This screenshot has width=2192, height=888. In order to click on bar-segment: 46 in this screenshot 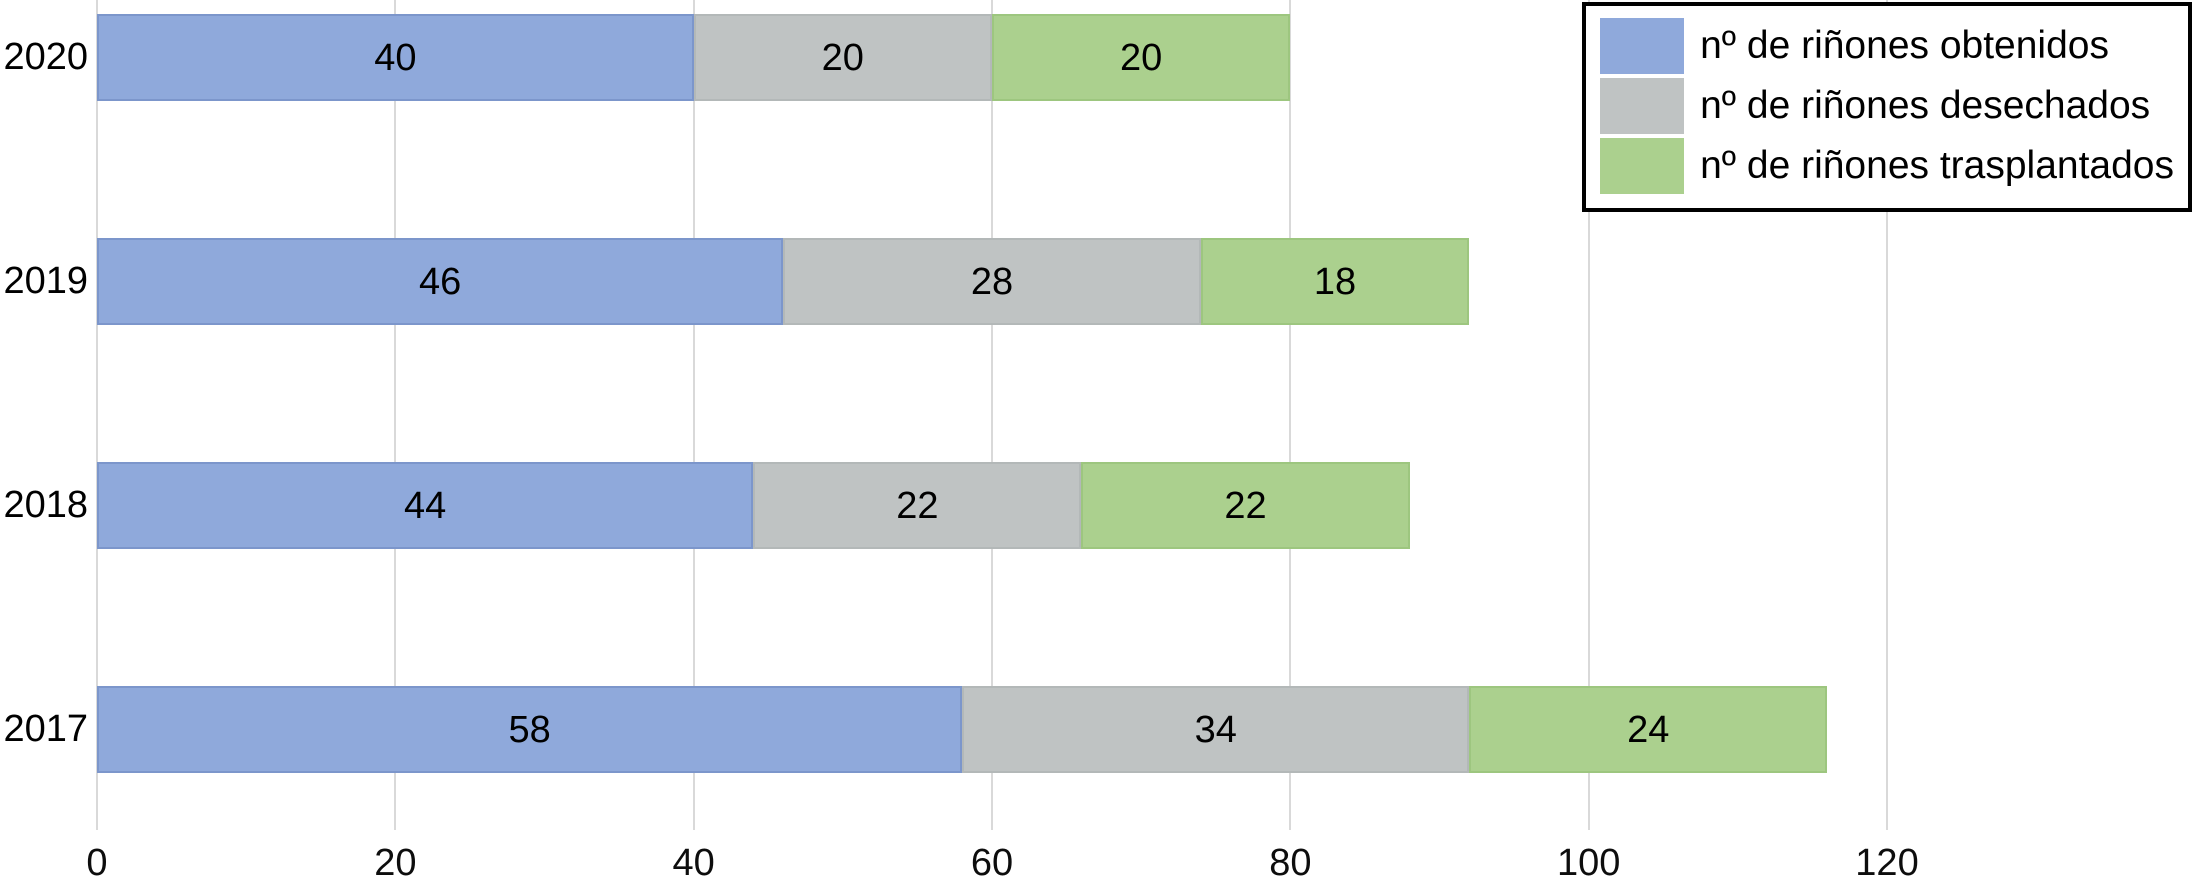, I will do `click(440, 281)`.